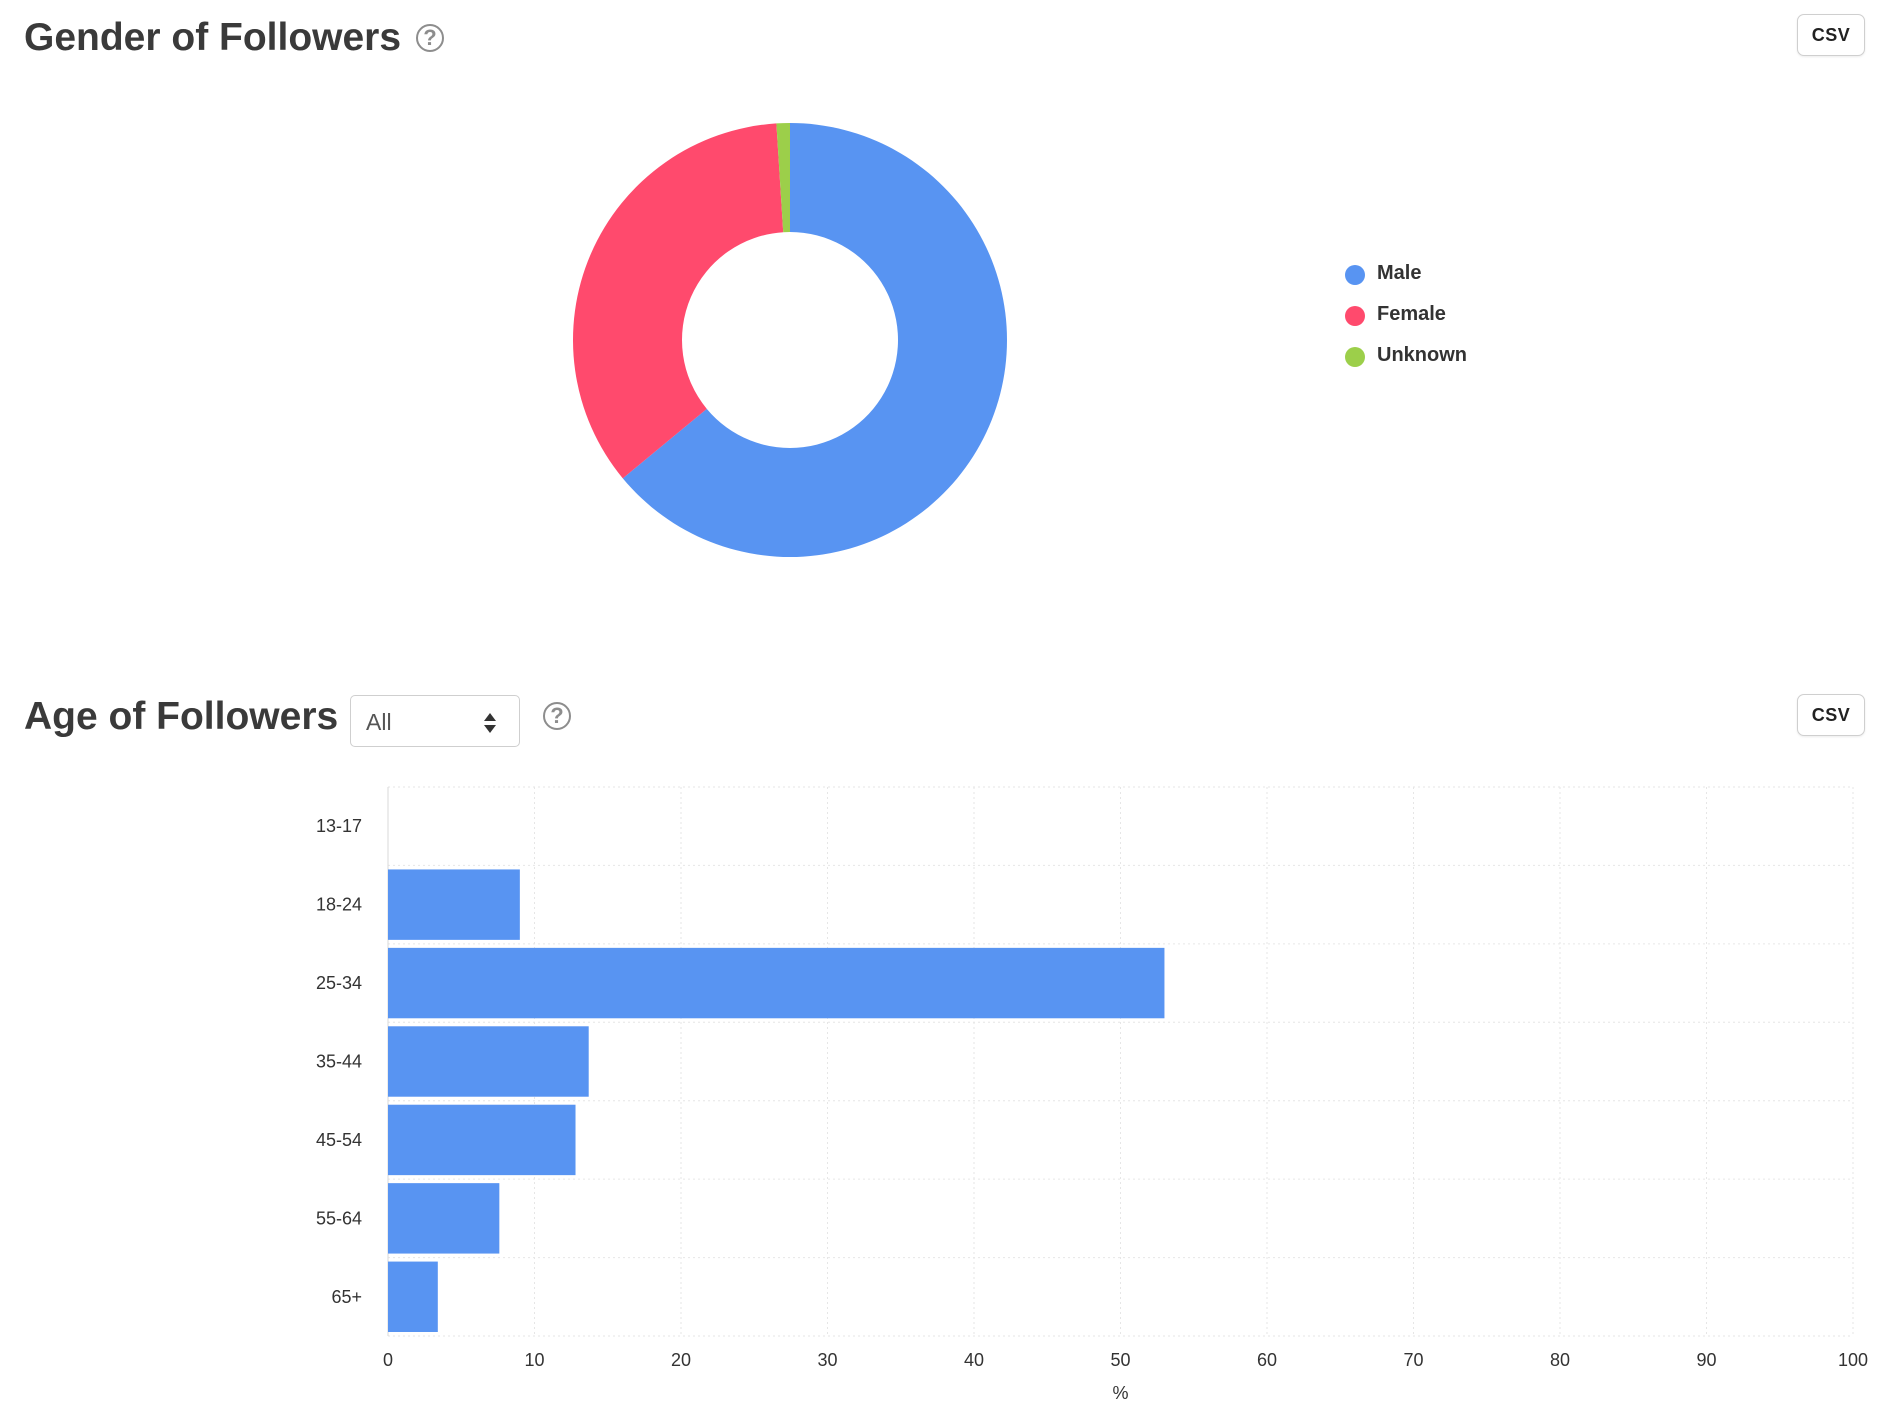  I want to click on x-tick-label: 20, so click(681, 1360).